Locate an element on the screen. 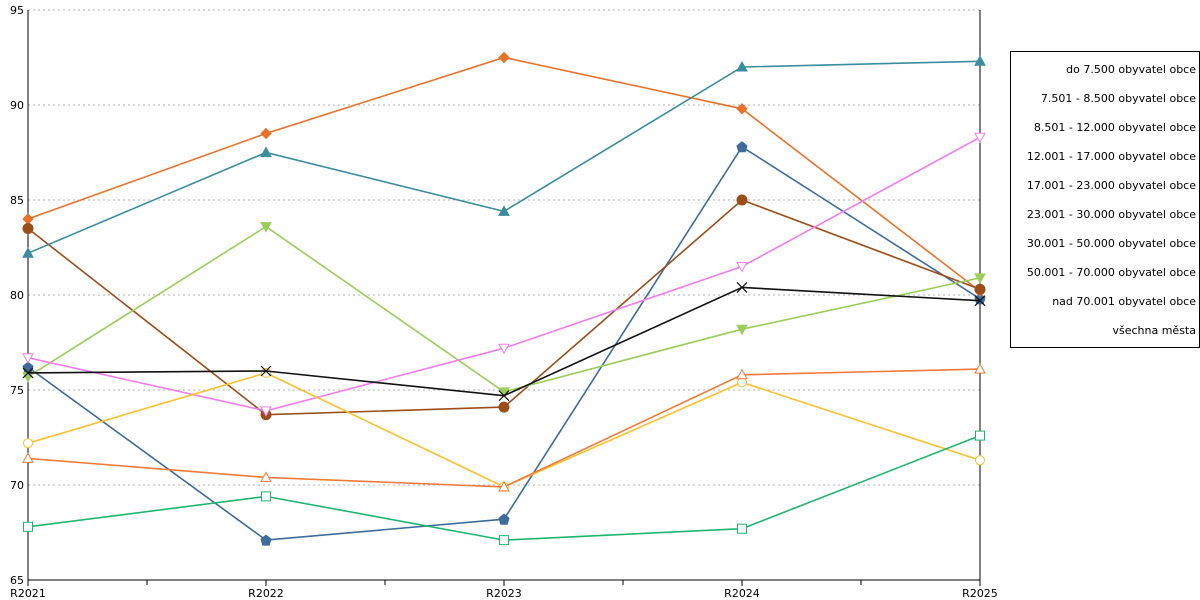  series-line is located at coordinates (504, 341).